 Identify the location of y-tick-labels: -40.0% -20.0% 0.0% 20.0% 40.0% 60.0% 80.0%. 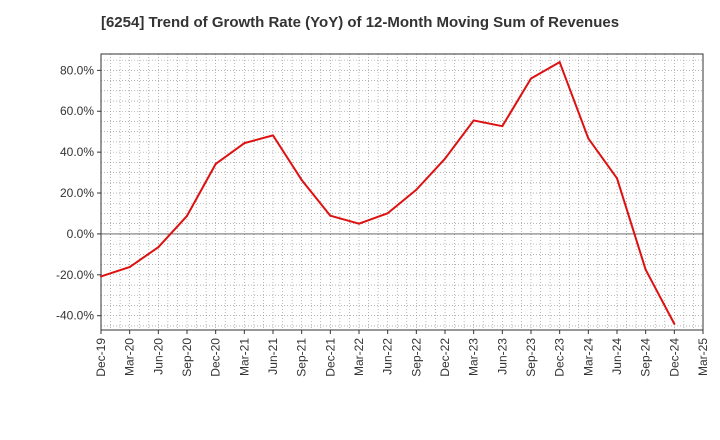
(78, 193).